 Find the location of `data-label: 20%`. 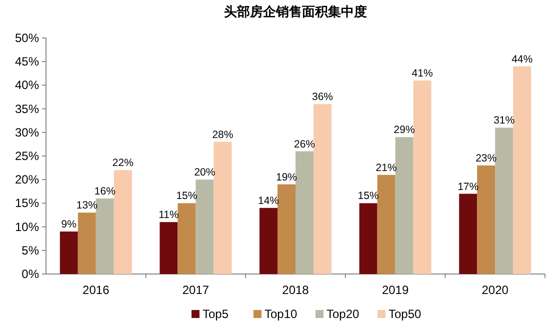

data-label: 20% is located at coordinates (205, 172).